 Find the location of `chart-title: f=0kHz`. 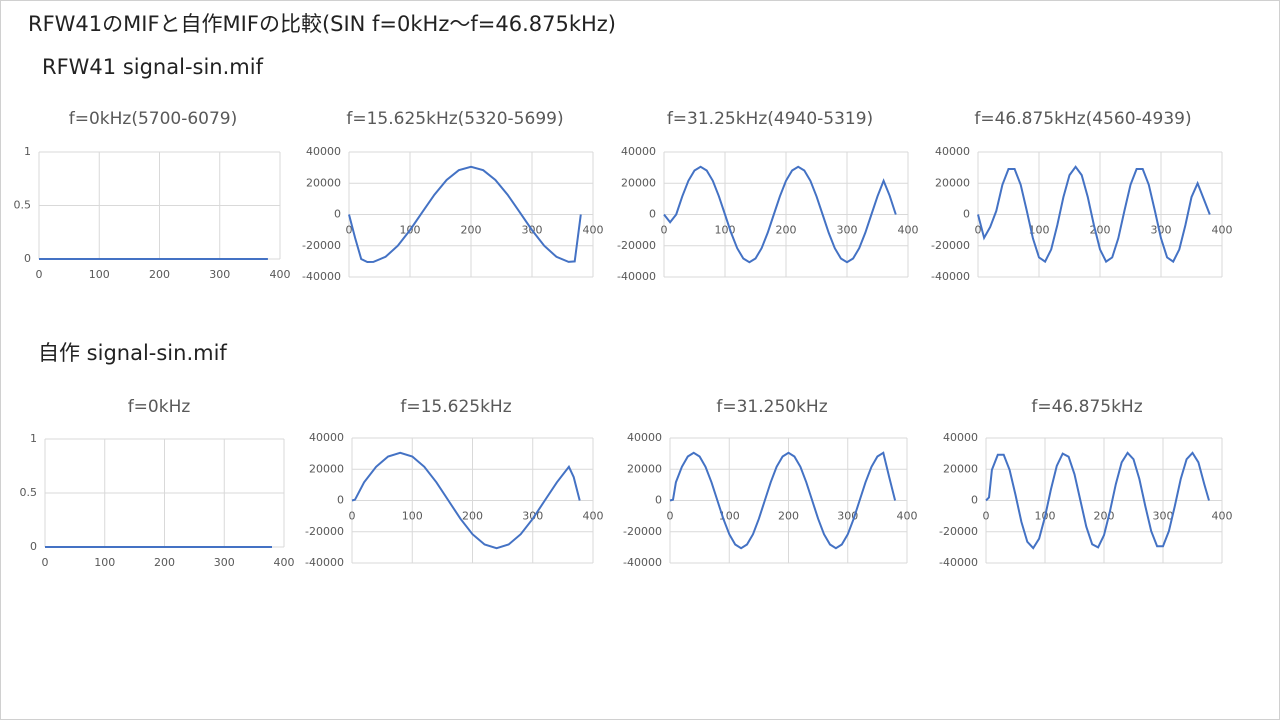

chart-title: f=0kHz is located at coordinates (159, 407).